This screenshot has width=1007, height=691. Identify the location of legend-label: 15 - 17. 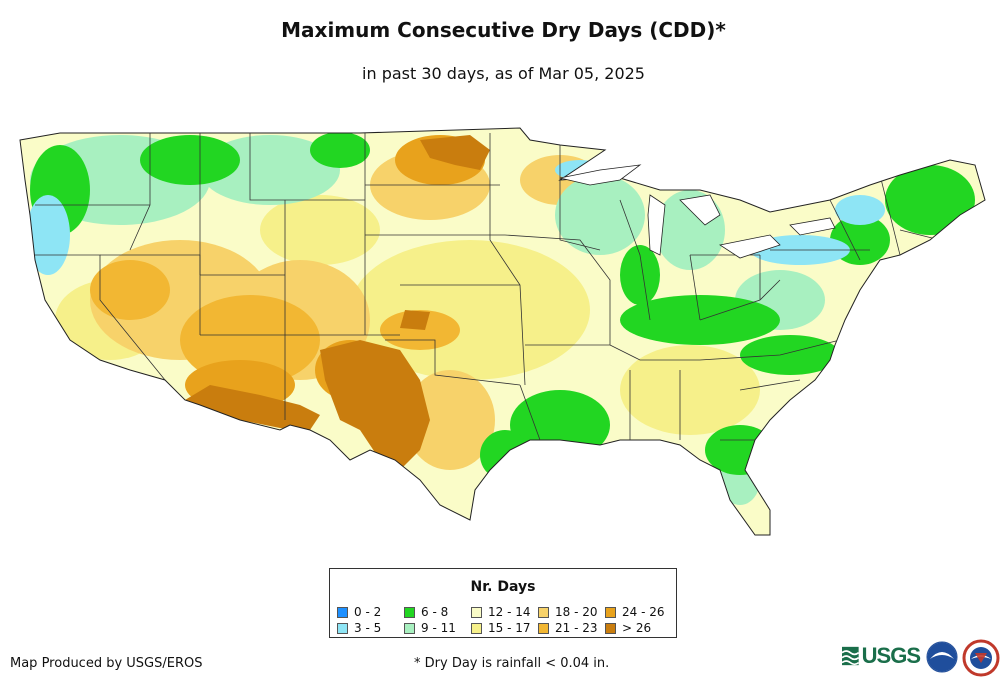
(509, 628).